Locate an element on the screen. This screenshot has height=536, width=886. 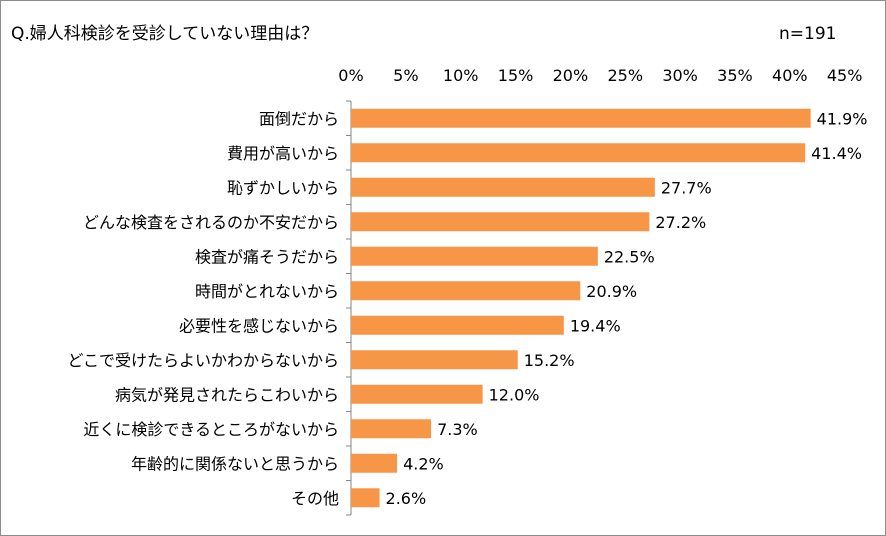
category-label: どこで受けたらよいかわからないから is located at coordinates (203, 360).